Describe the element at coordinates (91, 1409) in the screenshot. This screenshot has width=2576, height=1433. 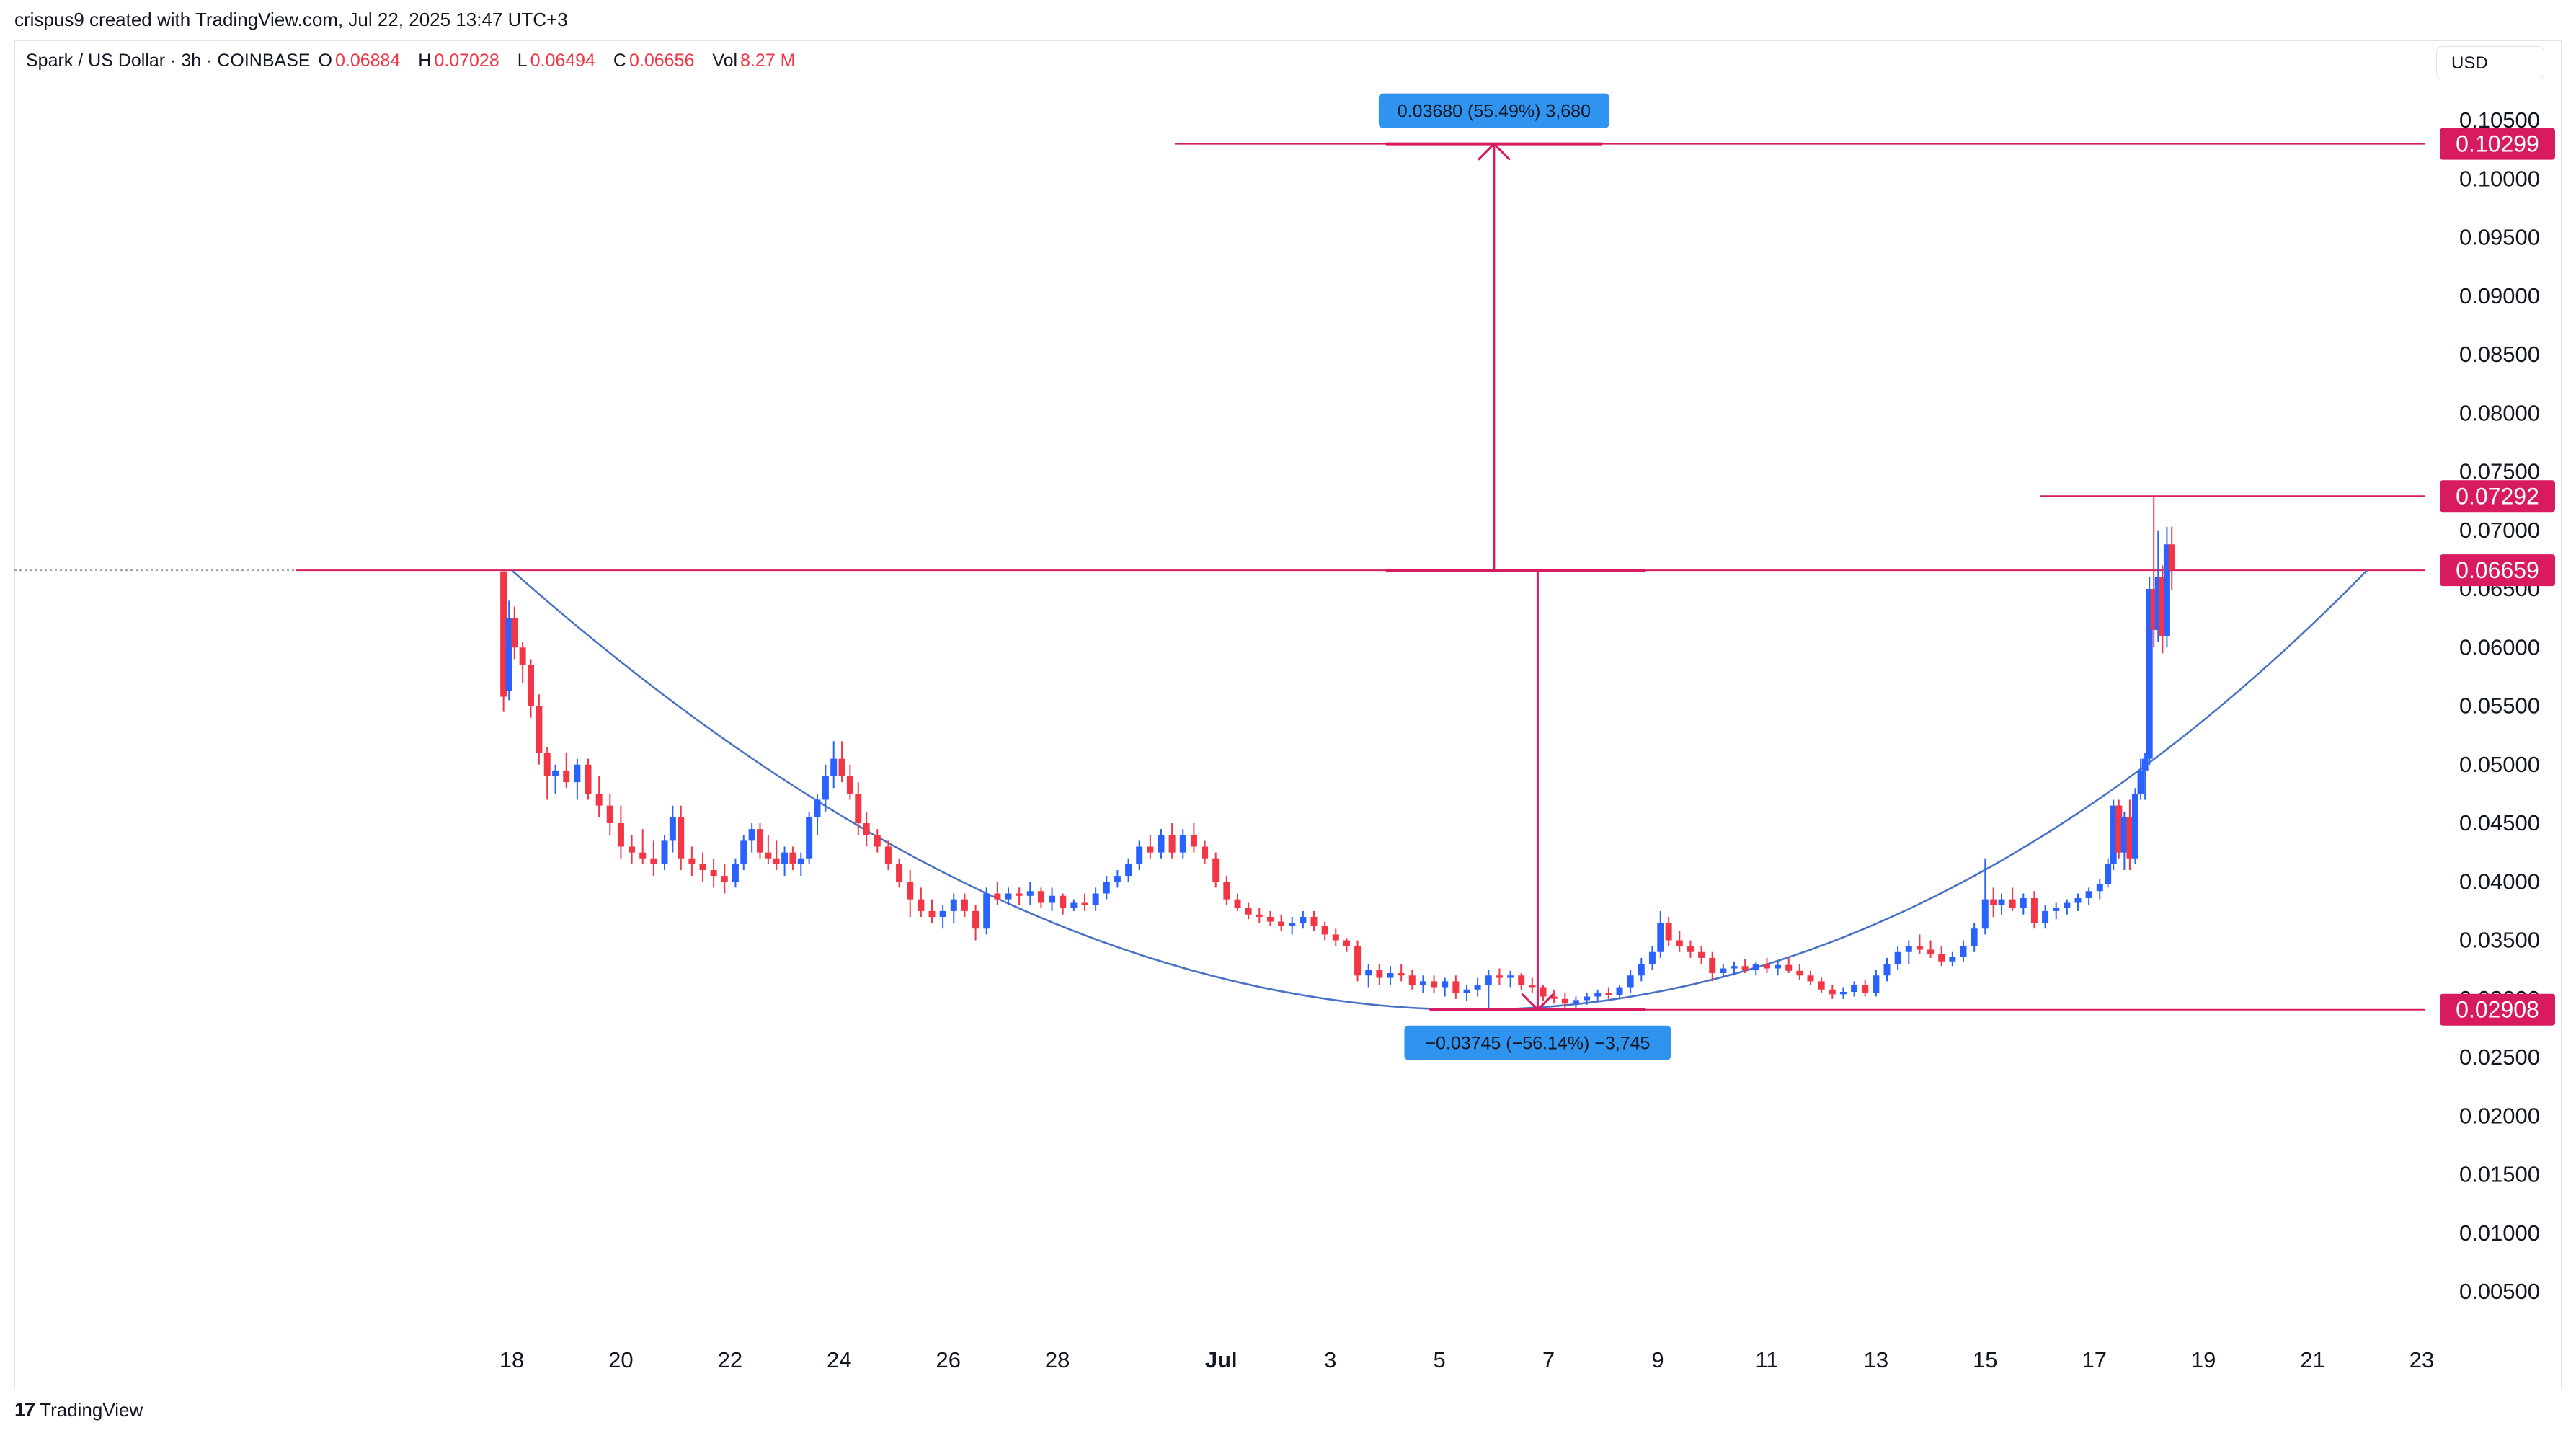
I see `brand-name: TradingView` at that location.